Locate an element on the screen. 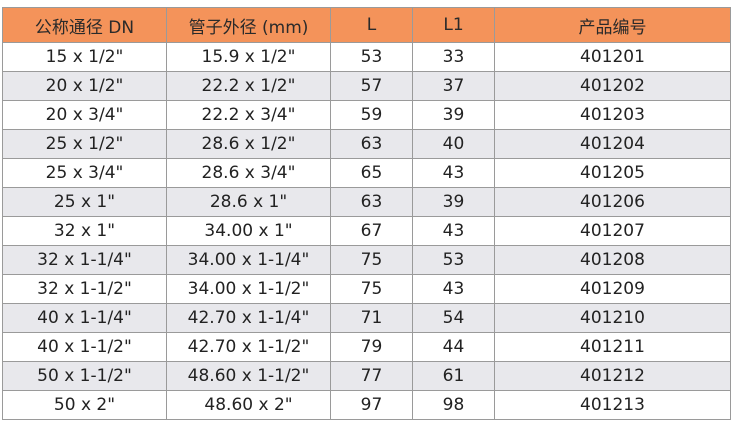  table-row: 50 x 2" 48.60 x 2" 97 98 401213 is located at coordinates (366, 405).